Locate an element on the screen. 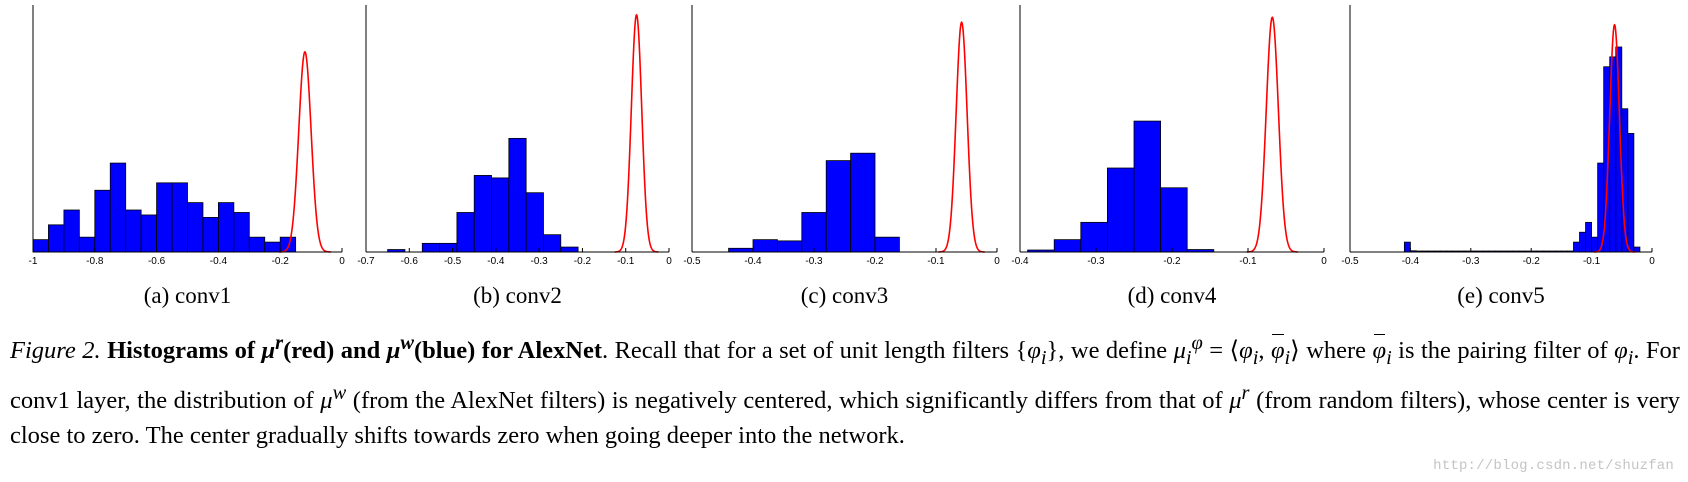 The image size is (1688, 482). subfigure-label: (a) conv1 is located at coordinates (188, 295).